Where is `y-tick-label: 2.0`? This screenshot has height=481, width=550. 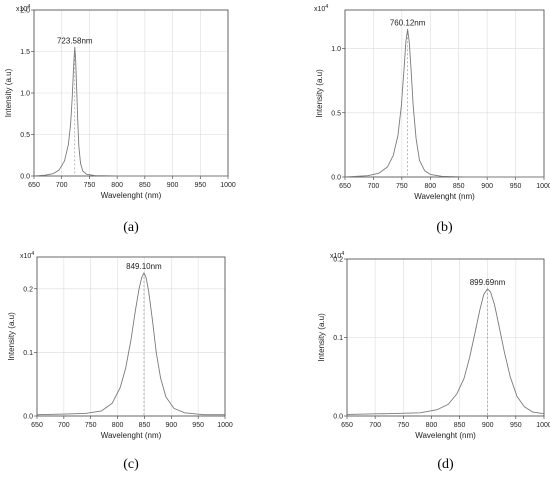 y-tick-label: 2.0 is located at coordinates (25, 11).